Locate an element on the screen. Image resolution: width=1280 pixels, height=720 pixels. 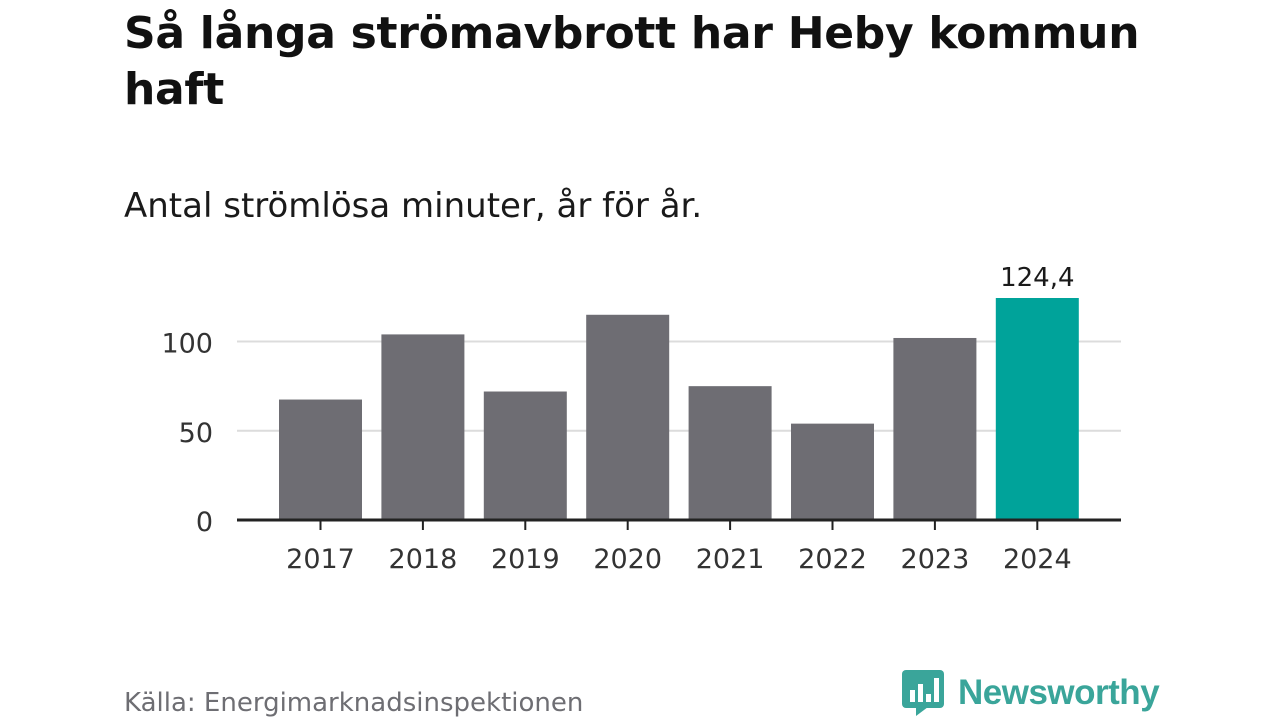
chart-subtitle: Antal strömlösa minuter, år för år. is located at coordinates (413, 206).